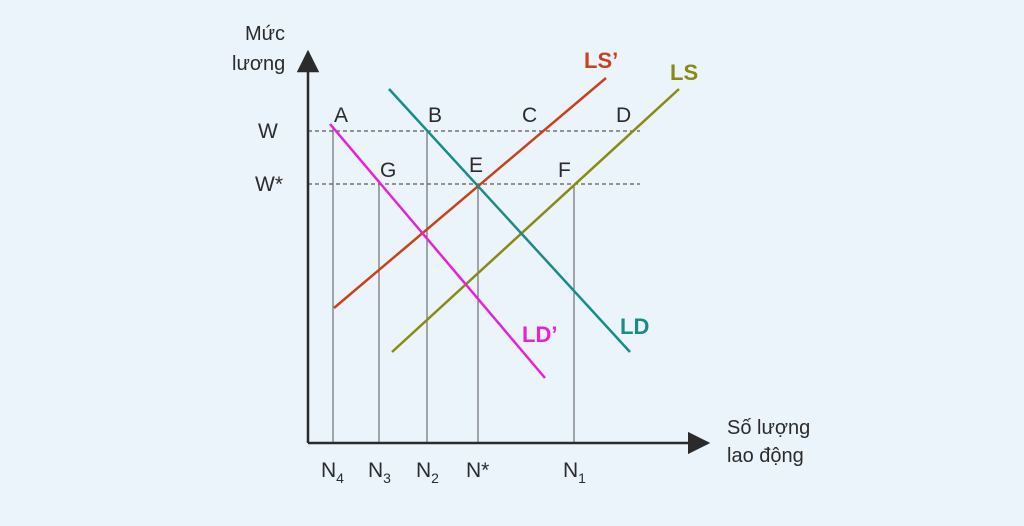 This screenshot has width=1024, height=526. I want to click on quantity-label-nstar: N*, so click(477, 470).